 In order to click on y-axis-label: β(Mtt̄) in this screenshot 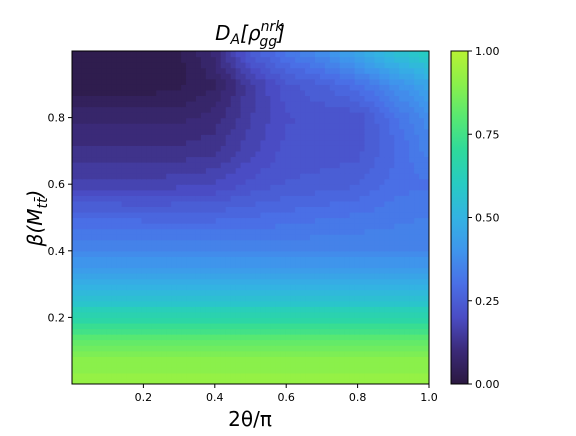, I will do `click(37, 219)`.